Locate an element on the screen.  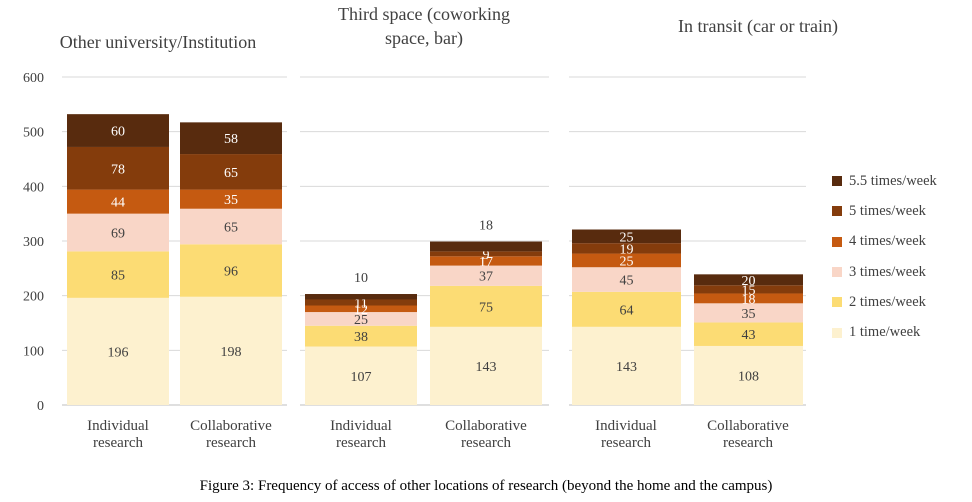
legend-item: 4 times/week is located at coordinates (884, 242).